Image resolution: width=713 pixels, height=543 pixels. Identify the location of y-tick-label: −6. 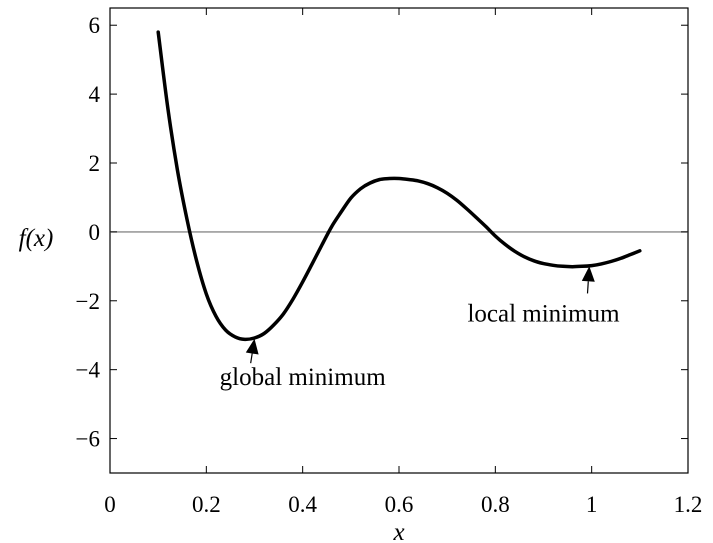
(88, 439).